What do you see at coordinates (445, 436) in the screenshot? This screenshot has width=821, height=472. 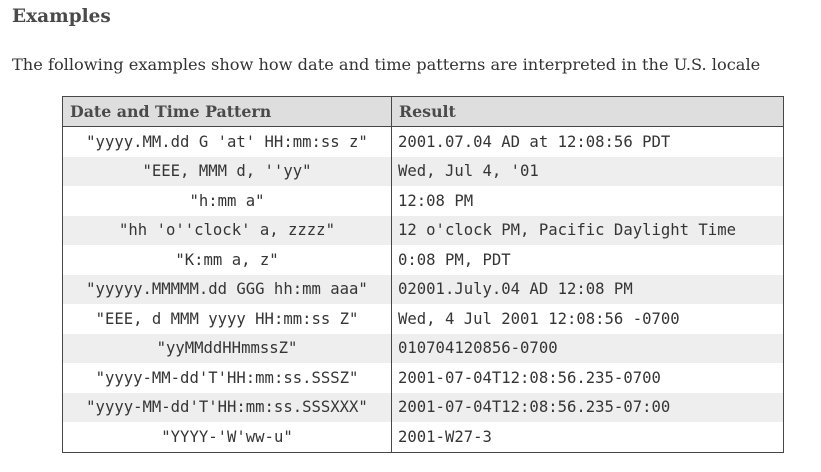 I see `result-cell: 2001-W27-3` at bounding box center [445, 436].